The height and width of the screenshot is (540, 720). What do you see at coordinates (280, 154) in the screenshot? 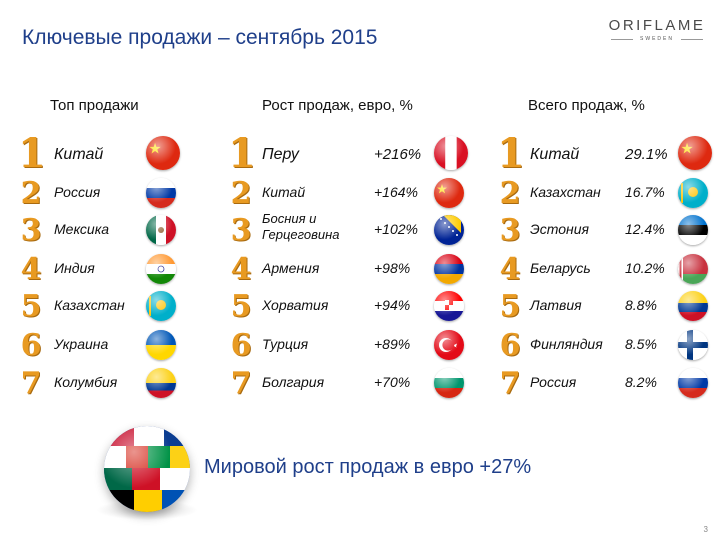
I see `country-name: Перу` at bounding box center [280, 154].